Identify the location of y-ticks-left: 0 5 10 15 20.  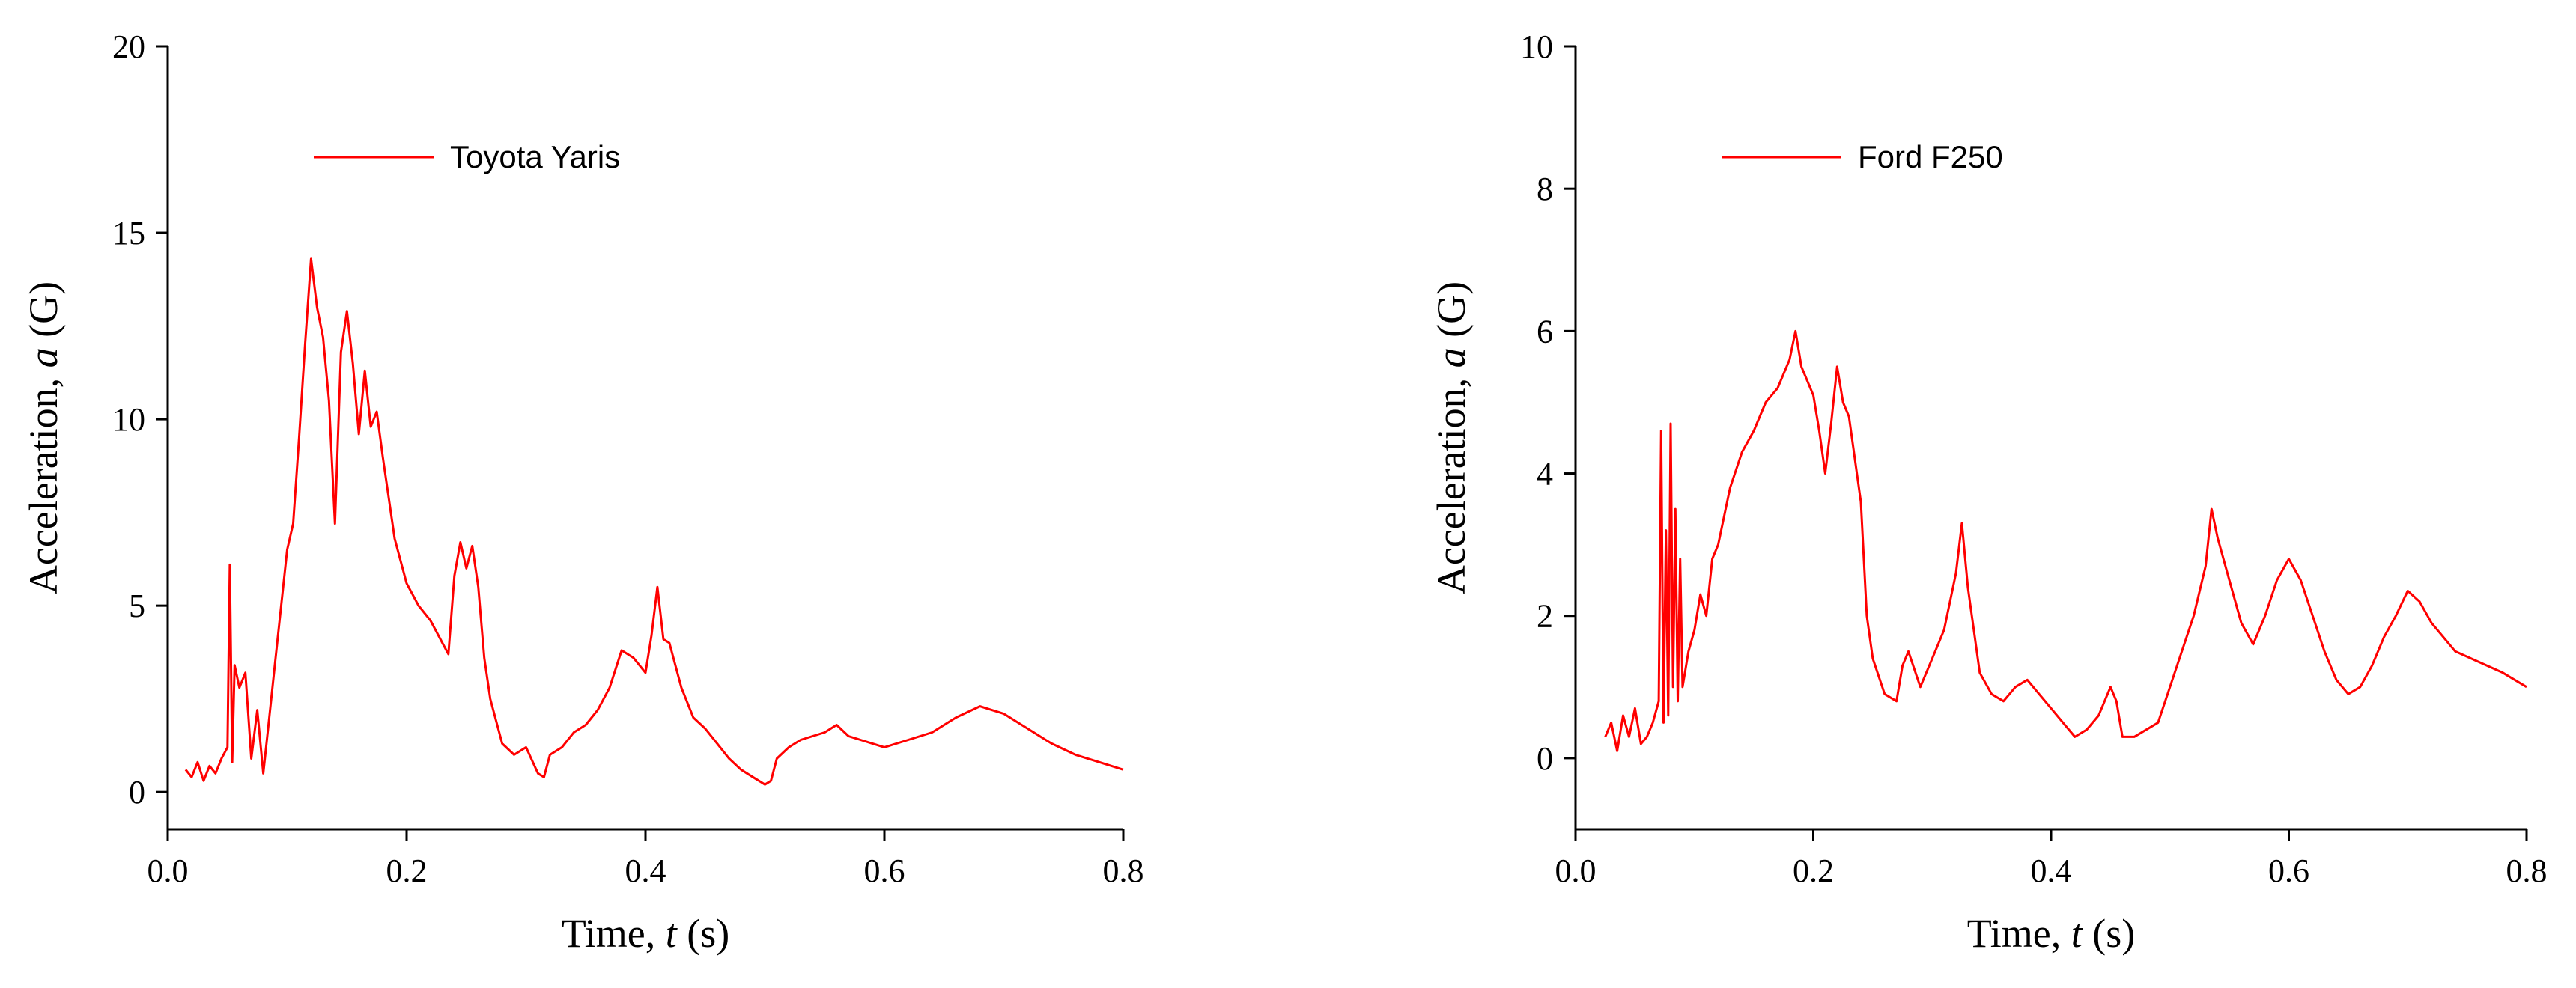
(140, 419).